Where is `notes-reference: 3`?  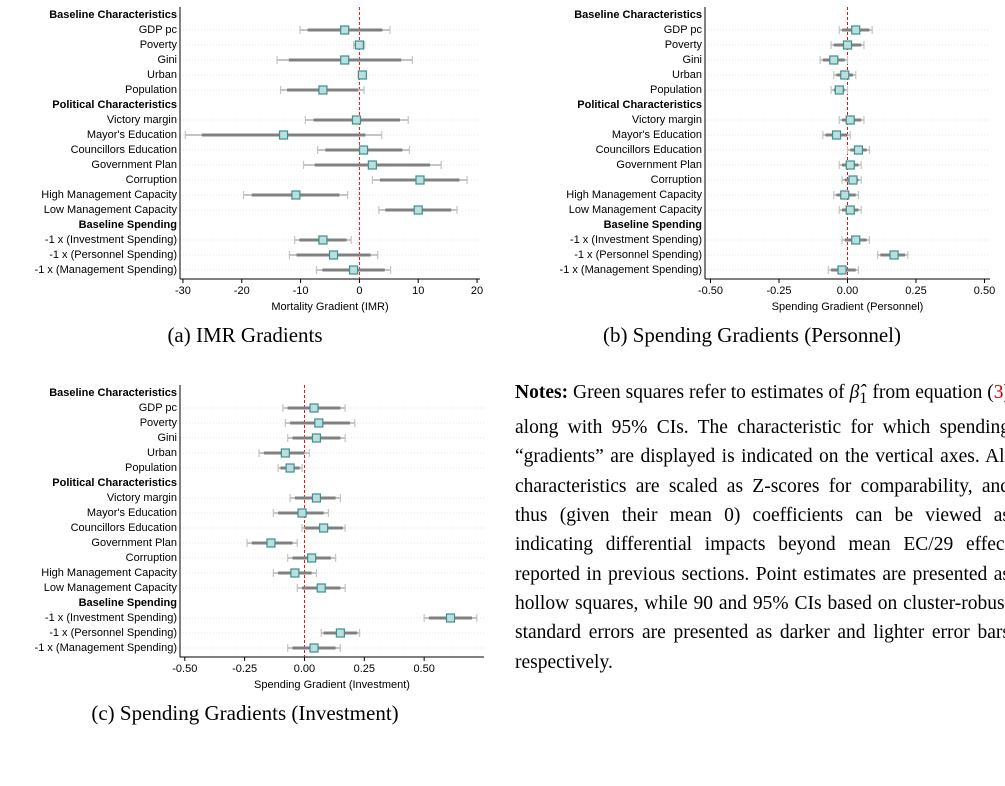
notes-reference: 3 is located at coordinates (998, 392).